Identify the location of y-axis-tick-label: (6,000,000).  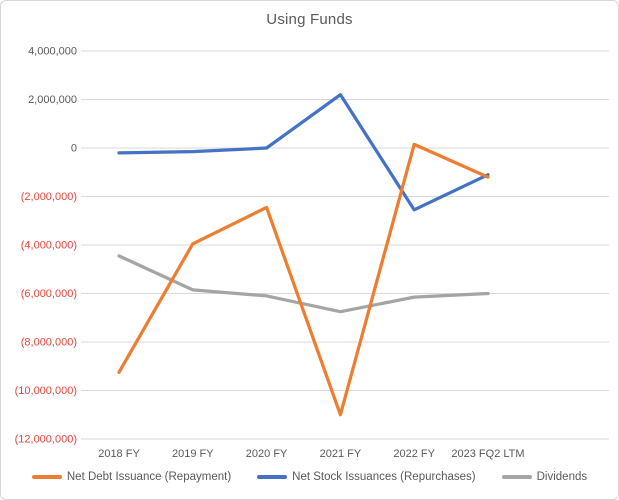
(49, 294).